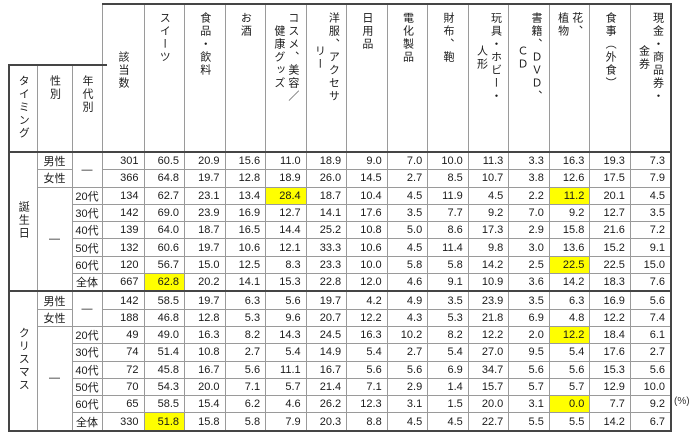 This screenshot has width=700, height=432. I want to click on category-value: 24.5, so click(326, 335).